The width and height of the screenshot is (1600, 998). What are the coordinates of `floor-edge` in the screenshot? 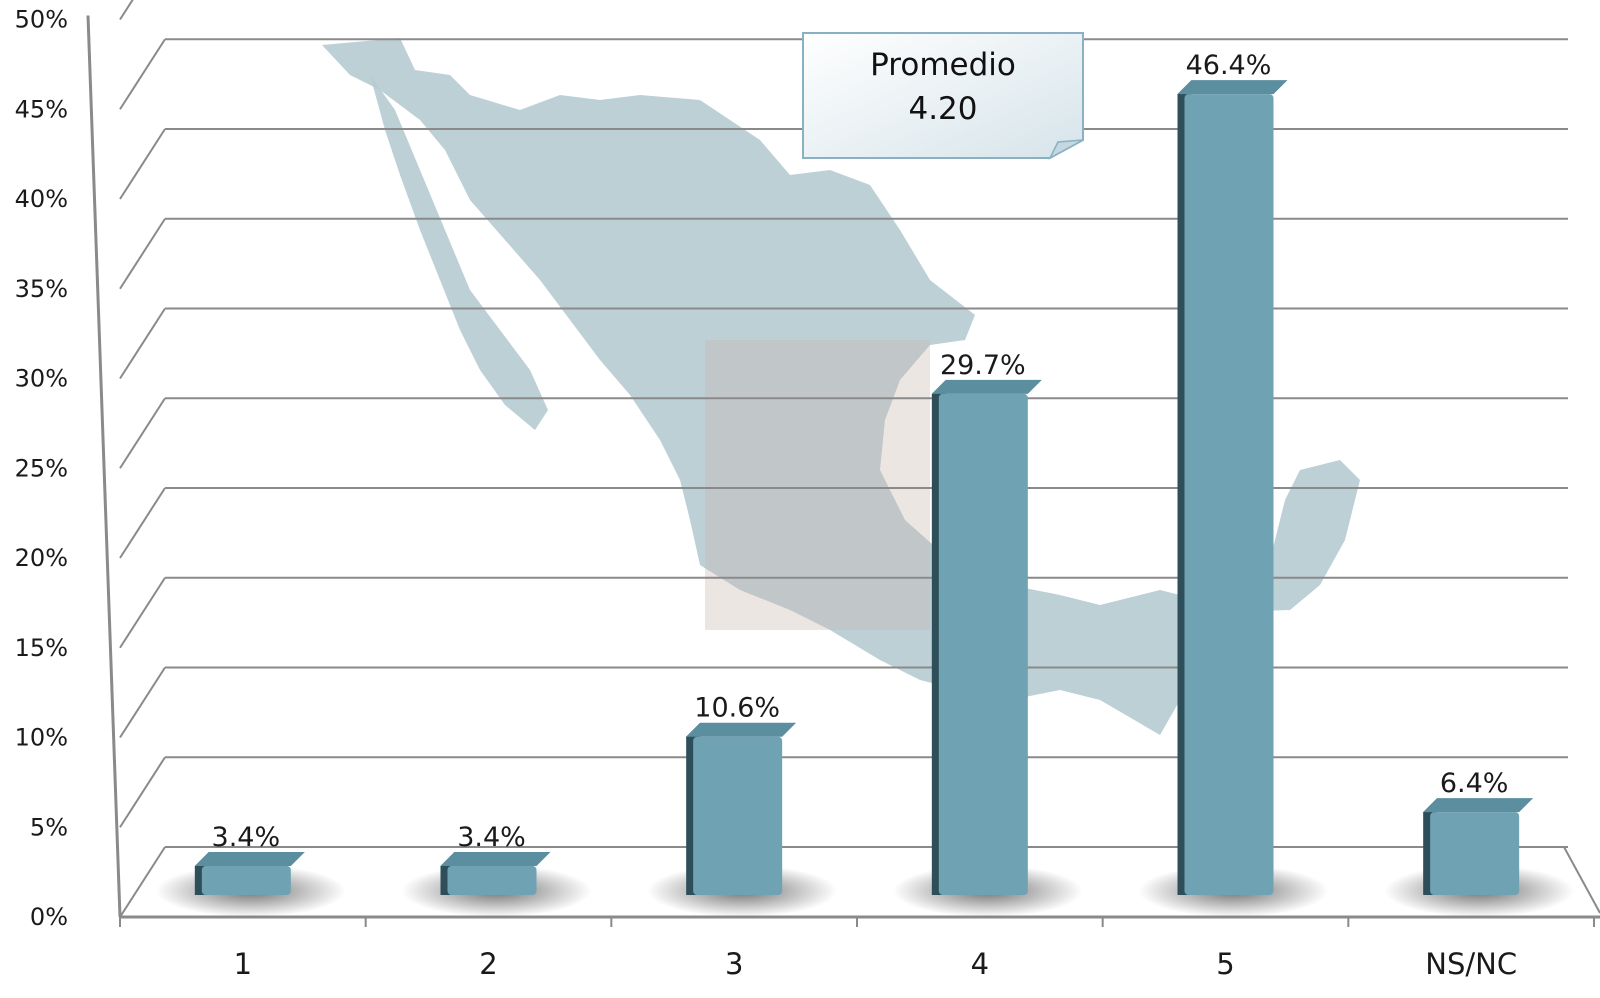 It's located at (1581, 880).